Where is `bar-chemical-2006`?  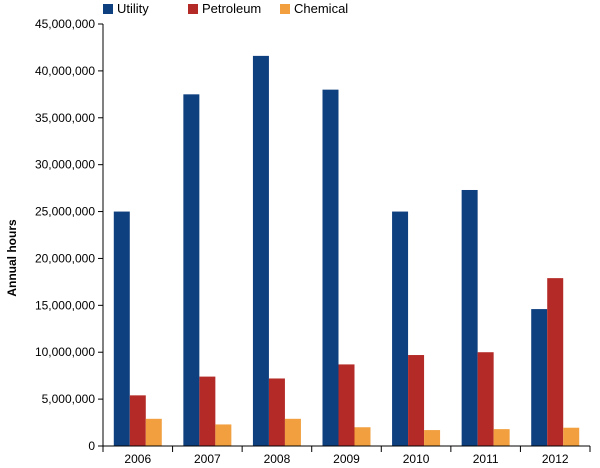 bar-chemical-2006 is located at coordinates (153, 432).